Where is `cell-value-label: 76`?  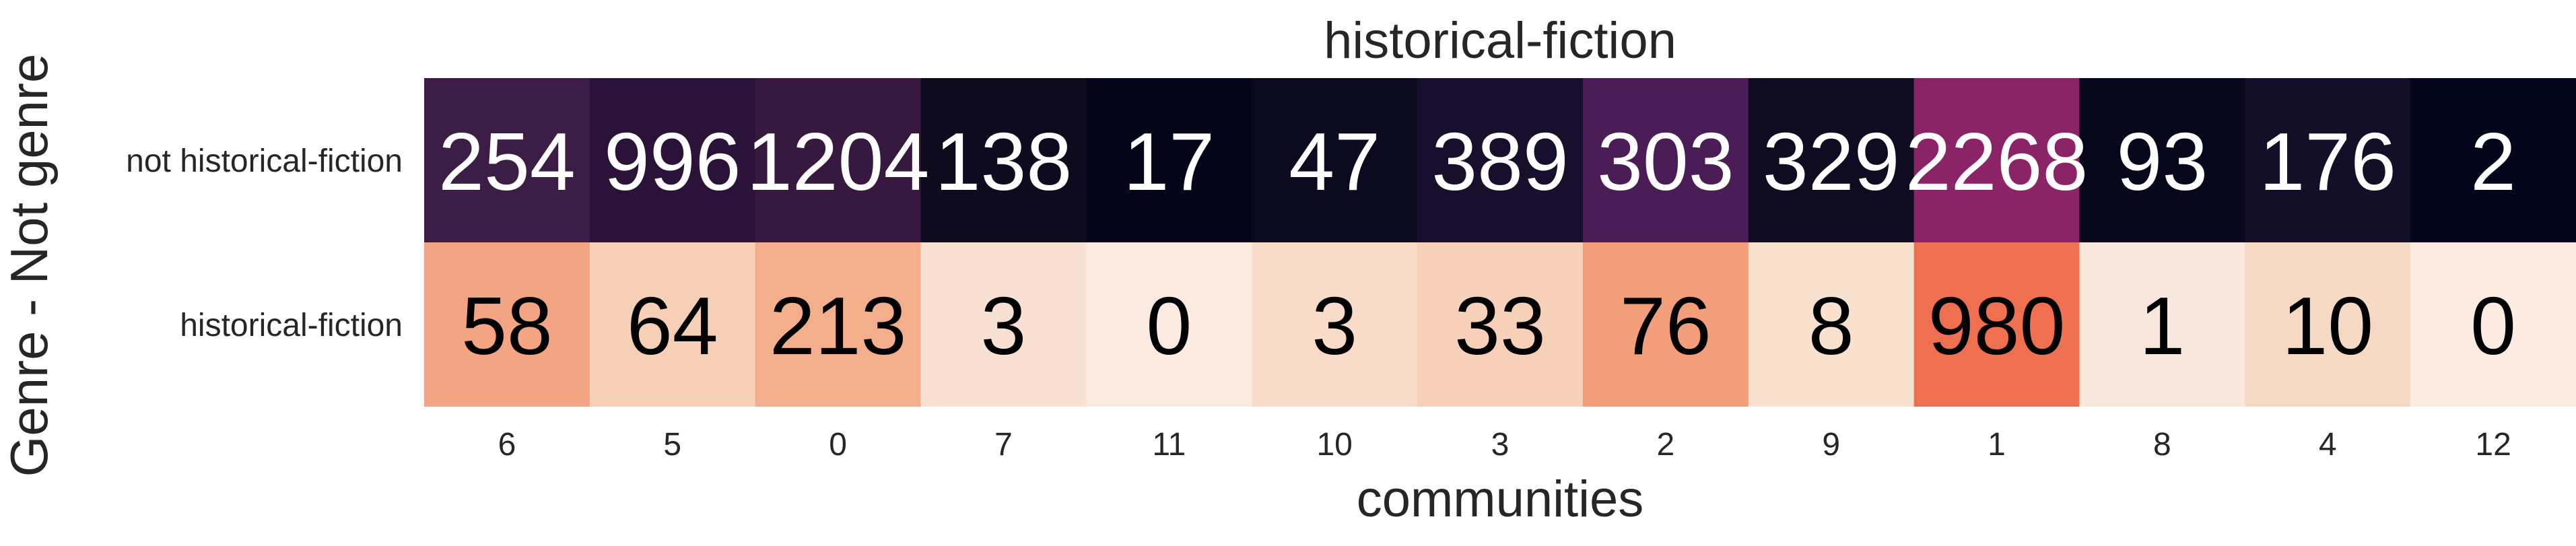 cell-value-label: 76 is located at coordinates (1665, 326).